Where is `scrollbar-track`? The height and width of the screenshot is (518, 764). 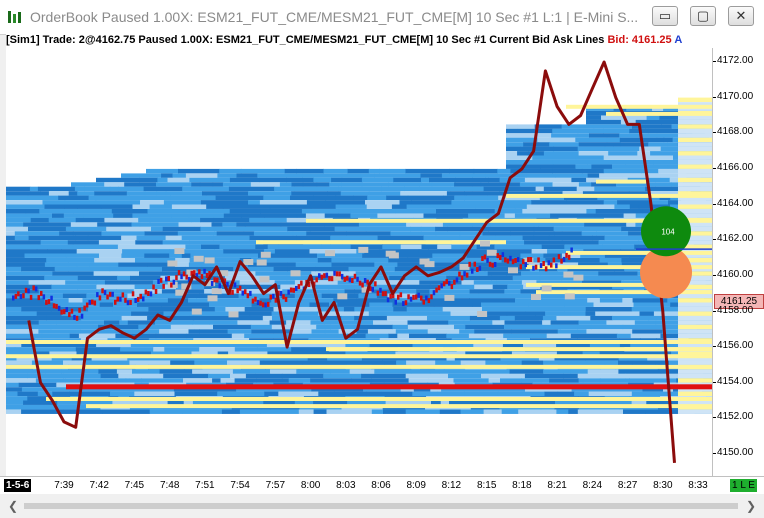
scrollbar-track is located at coordinates (381, 506).